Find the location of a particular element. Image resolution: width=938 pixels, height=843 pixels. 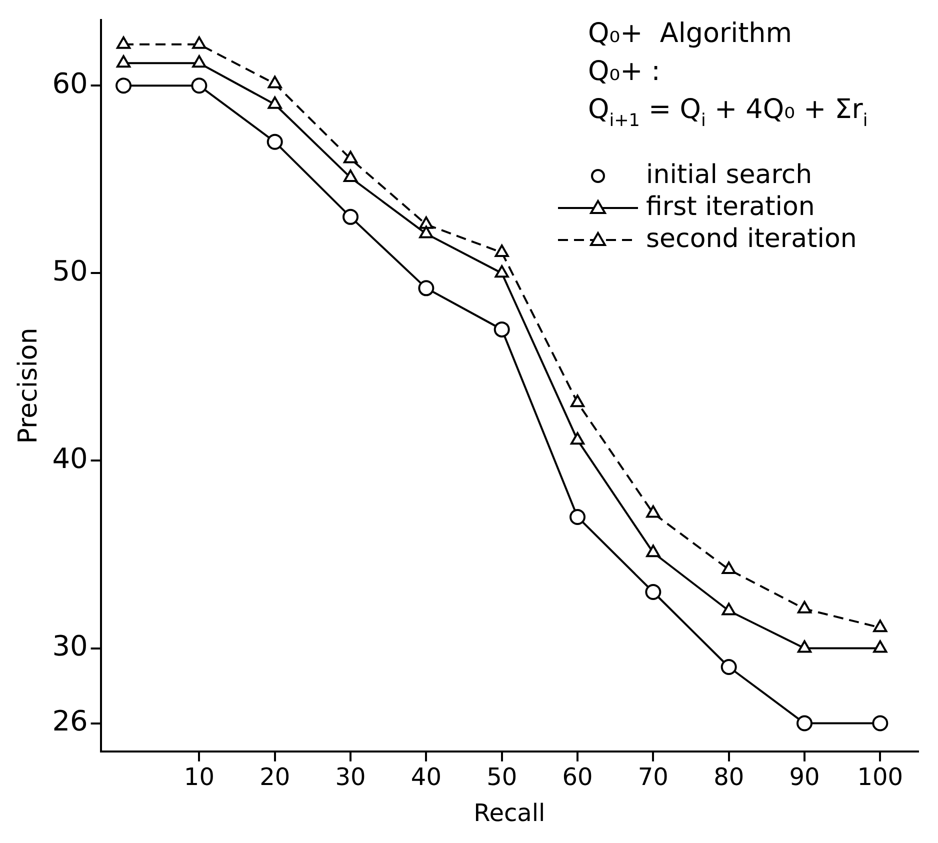

x-axis-title: Recall is located at coordinates (510, 812).